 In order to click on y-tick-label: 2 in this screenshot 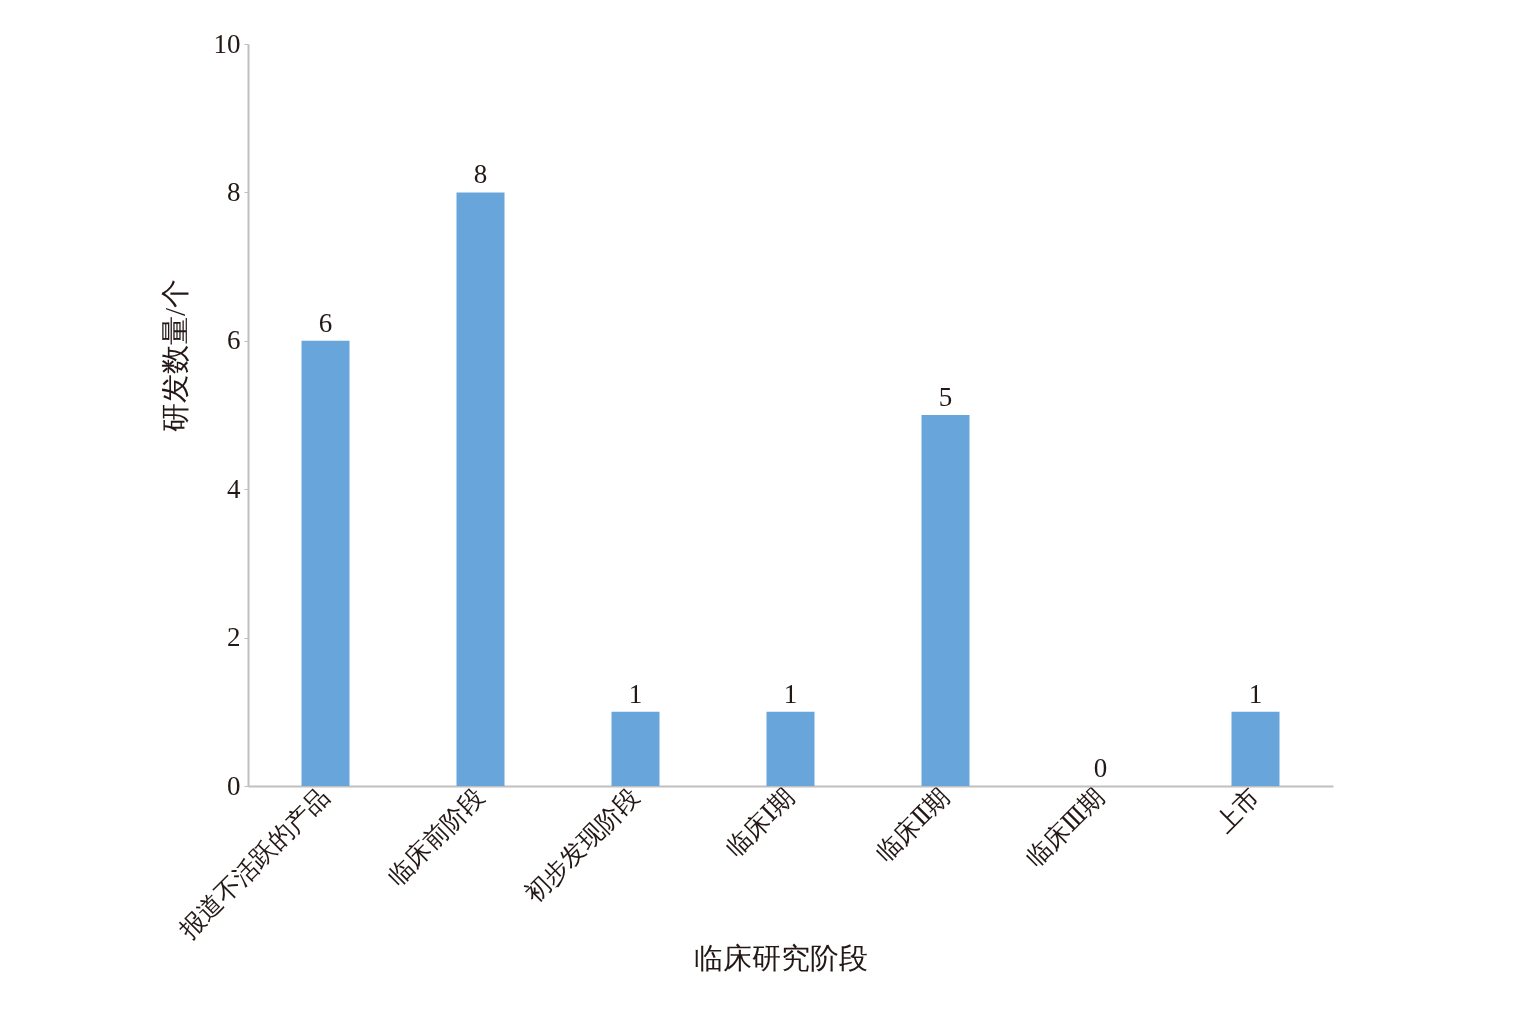, I will do `click(234, 637)`.